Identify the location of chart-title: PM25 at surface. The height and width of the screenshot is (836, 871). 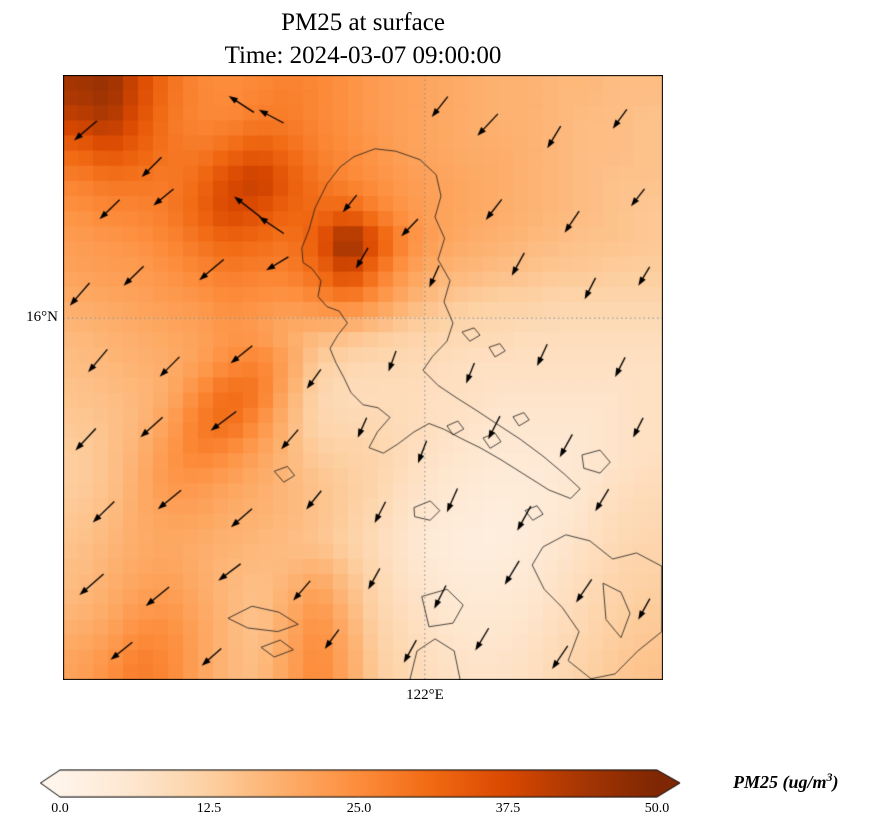
(363, 22).